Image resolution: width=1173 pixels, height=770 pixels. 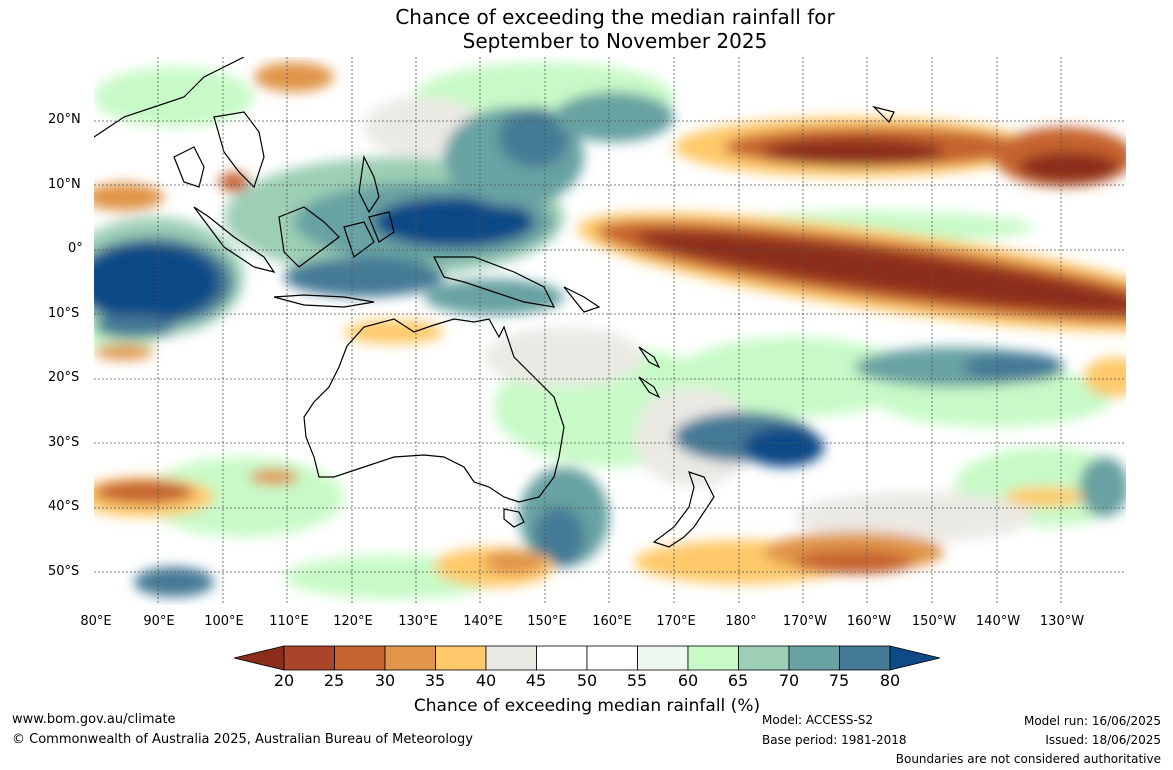 I want to click on issued-date: Issued: 18/06/2025, so click(x=1103, y=740).